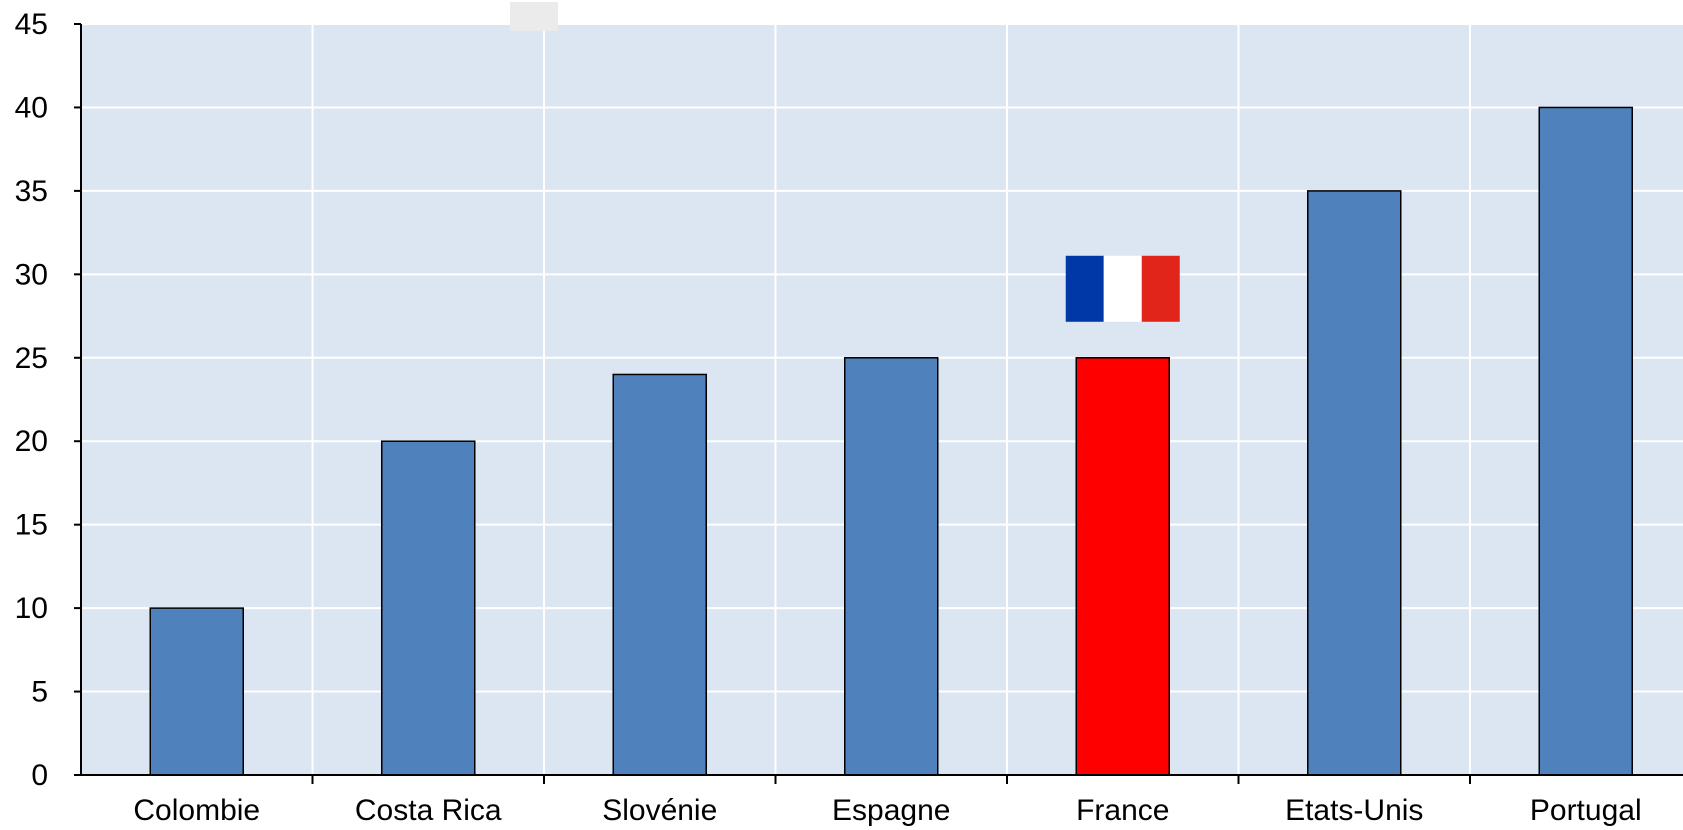 Image resolution: width=1683 pixels, height=830 pixels. I want to click on legend-placeholder, so click(534, 16).